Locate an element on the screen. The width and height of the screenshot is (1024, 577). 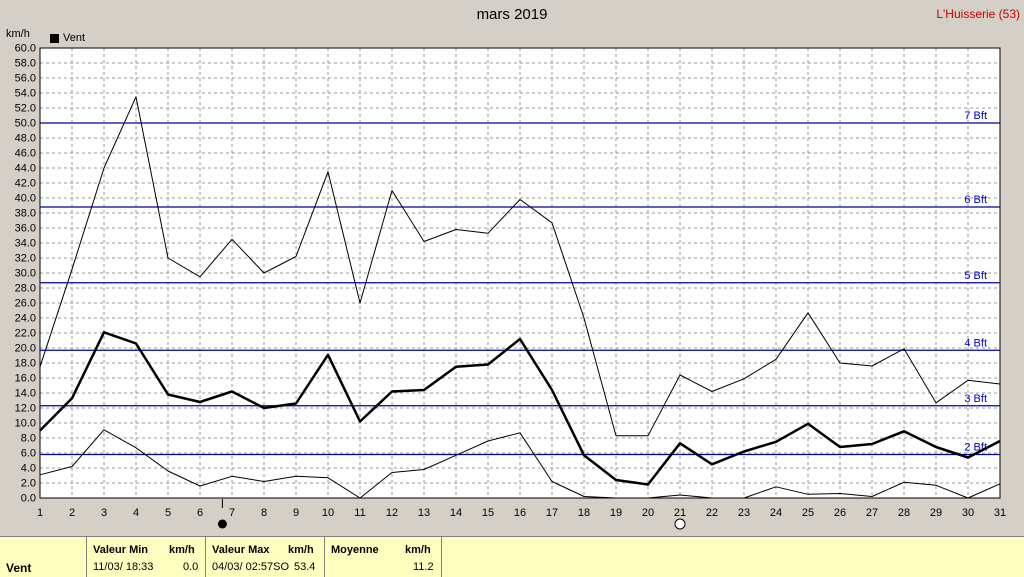
x-tick-label: 18 is located at coordinates (584, 513).